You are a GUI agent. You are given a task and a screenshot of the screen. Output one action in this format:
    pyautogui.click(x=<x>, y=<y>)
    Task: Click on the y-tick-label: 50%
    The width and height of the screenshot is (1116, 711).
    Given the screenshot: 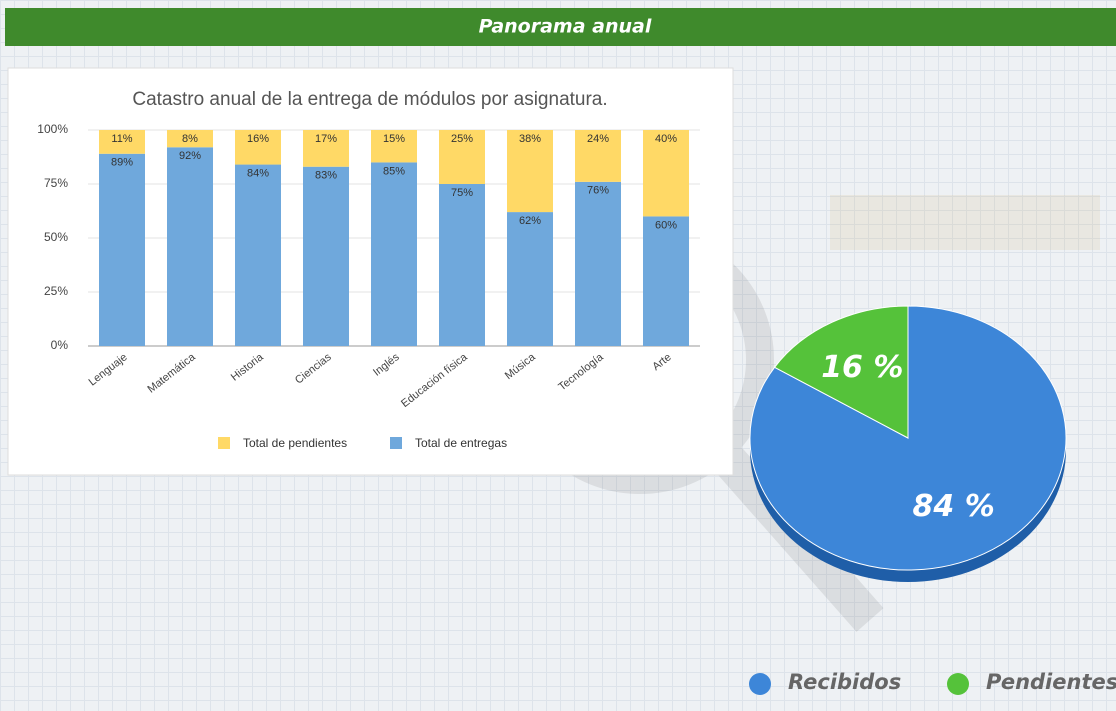 What is the action you would take?
    pyautogui.click(x=56, y=237)
    